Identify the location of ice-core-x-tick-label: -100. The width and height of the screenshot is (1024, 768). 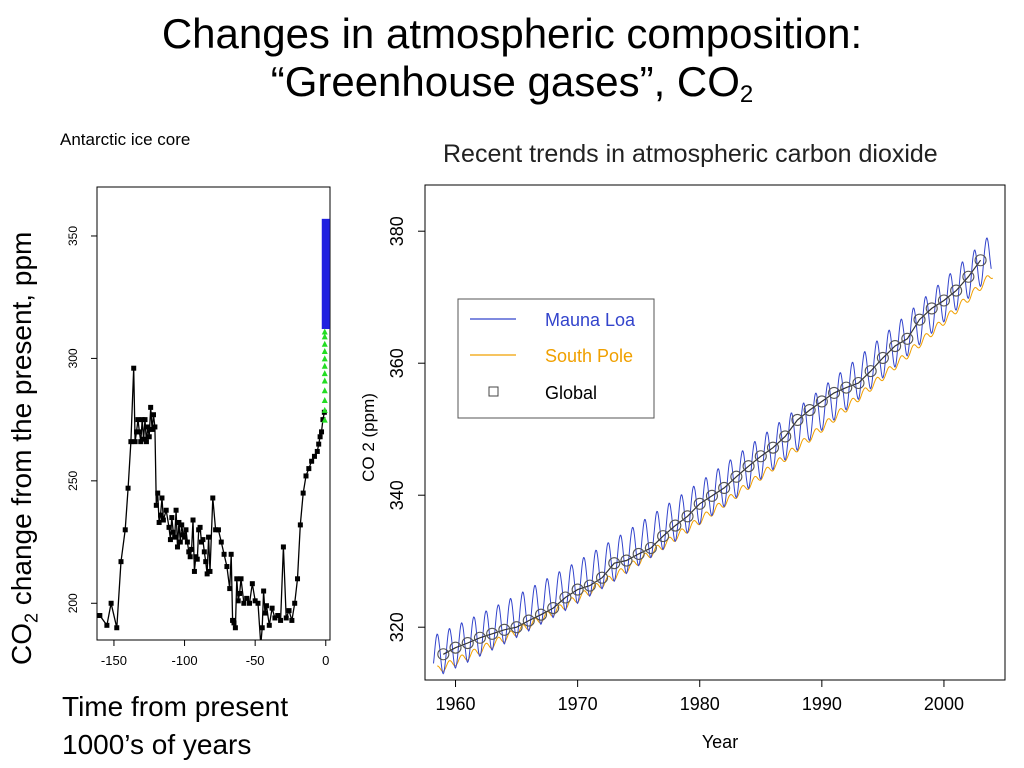
(185, 660).